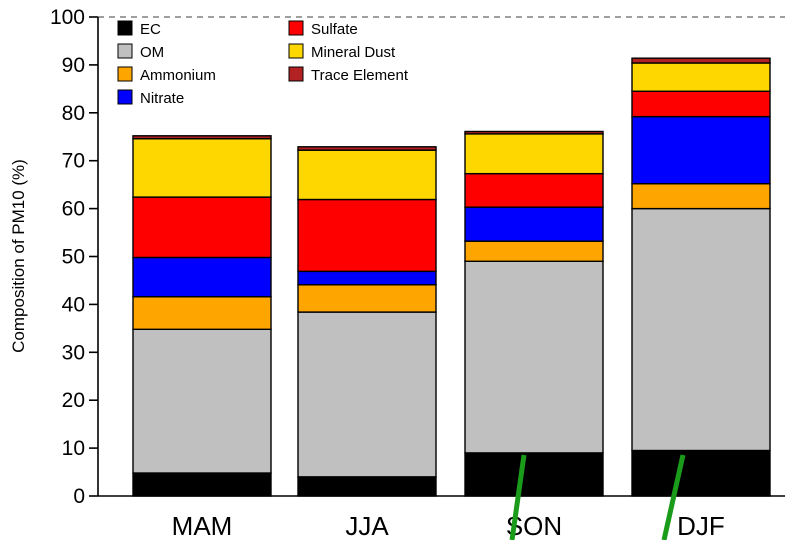 The width and height of the screenshot is (790, 540). Describe the element at coordinates (701, 60) in the screenshot. I see `bar-segment-trace-element-djf` at that location.